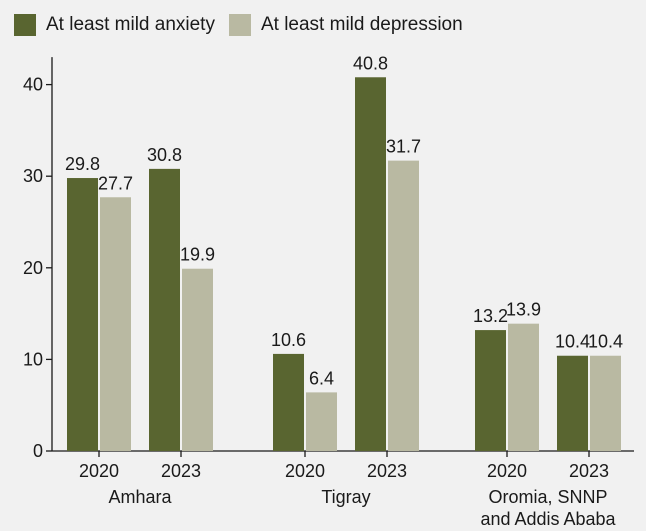  Describe the element at coordinates (288, 340) in the screenshot. I see `data-label: 10.6` at that location.